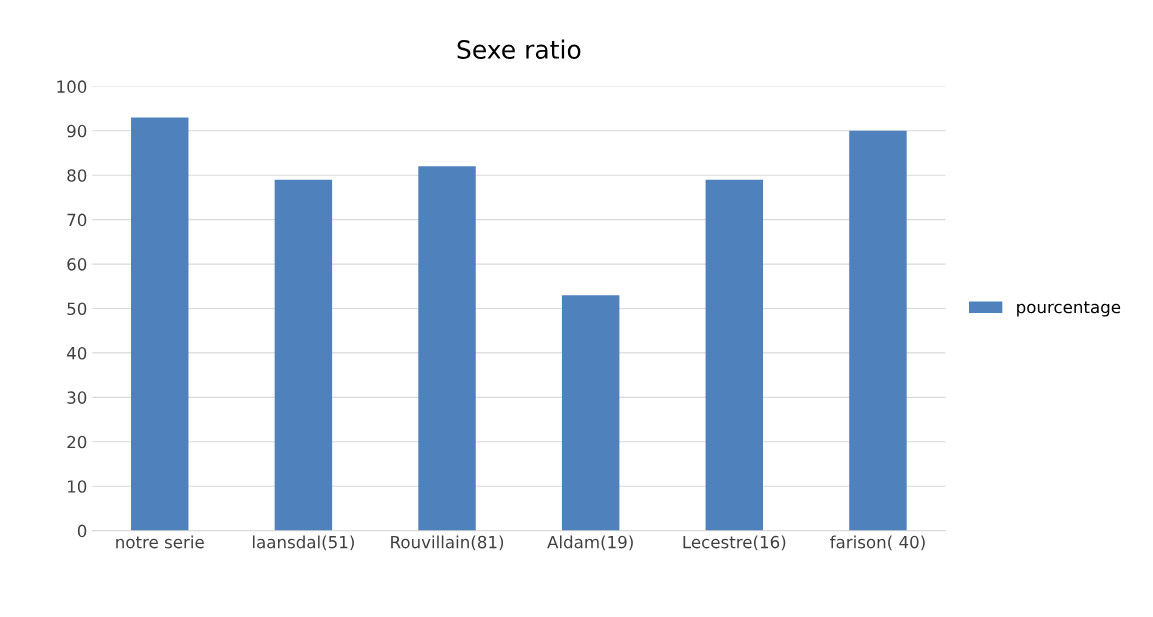 The width and height of the screenshot is (1153, 617). What do you see at coordinates (519, 49) in the screenshot?
I see `chart-title: Sexe ratio` at bounding box center [519, 49].